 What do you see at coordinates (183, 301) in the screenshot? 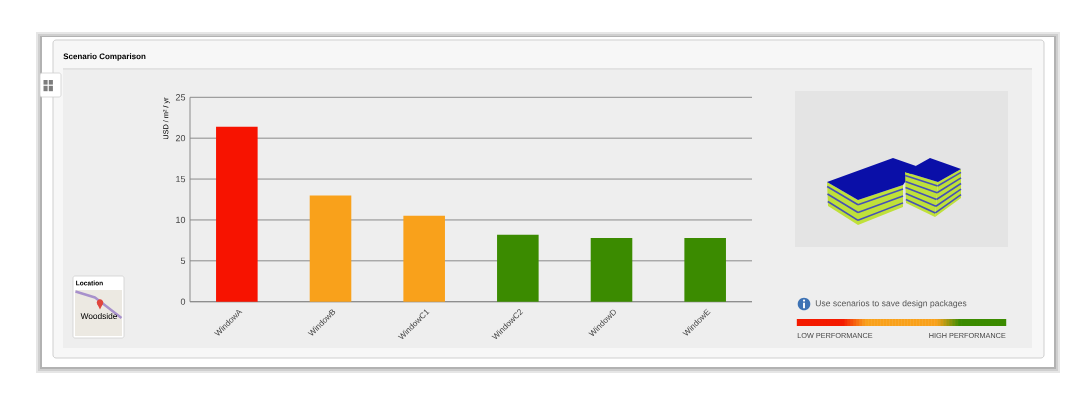
I see `y-tick-label: 0` at bounding box center [183, 301].